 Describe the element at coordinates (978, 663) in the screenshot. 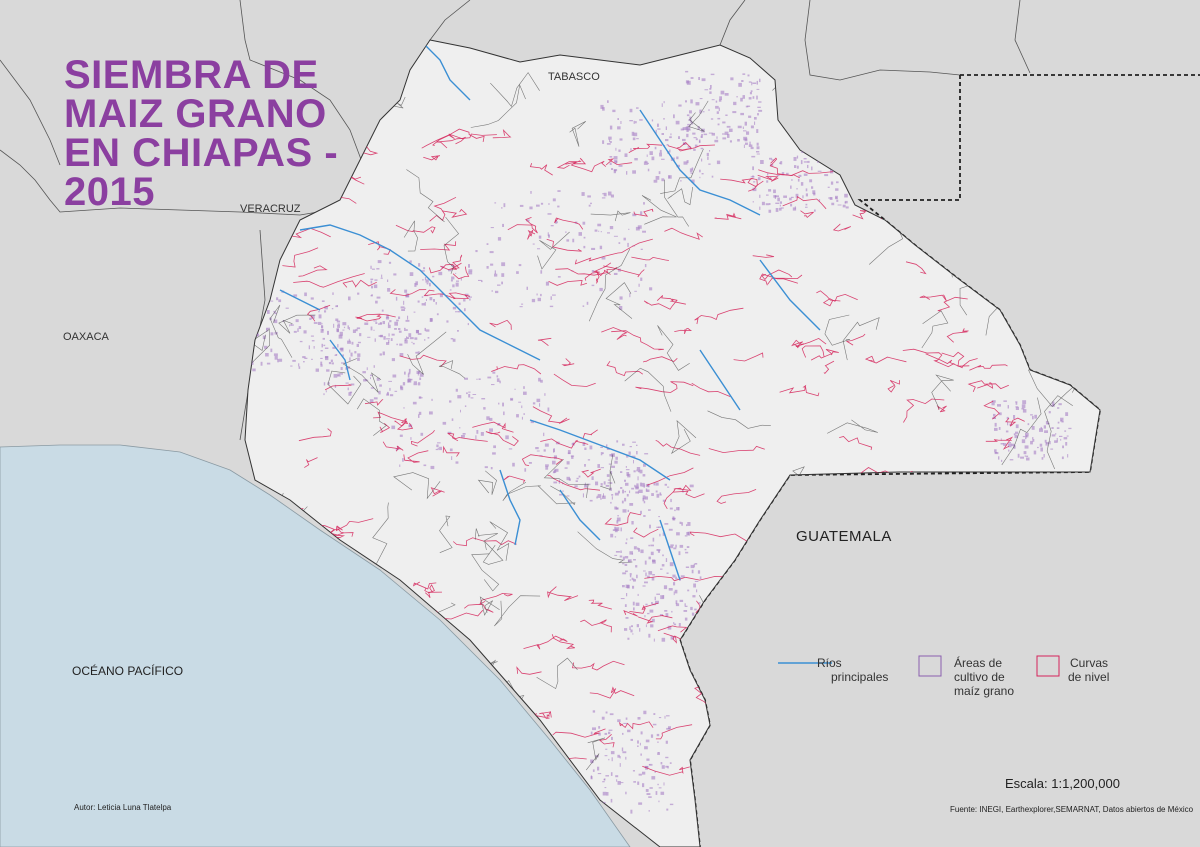

I see `legend-corn-line1: Áreas de` at that location.